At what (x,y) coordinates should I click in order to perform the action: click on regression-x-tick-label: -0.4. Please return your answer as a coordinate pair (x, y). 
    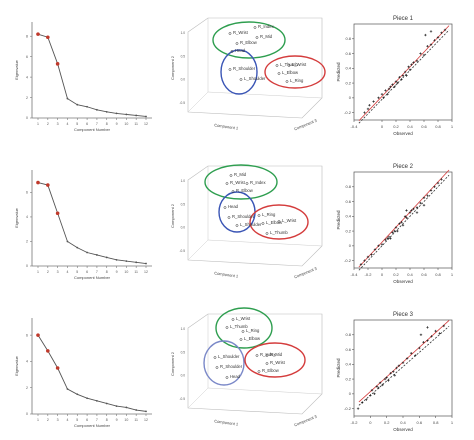
    Looking at the image, I should click on (355, 274).